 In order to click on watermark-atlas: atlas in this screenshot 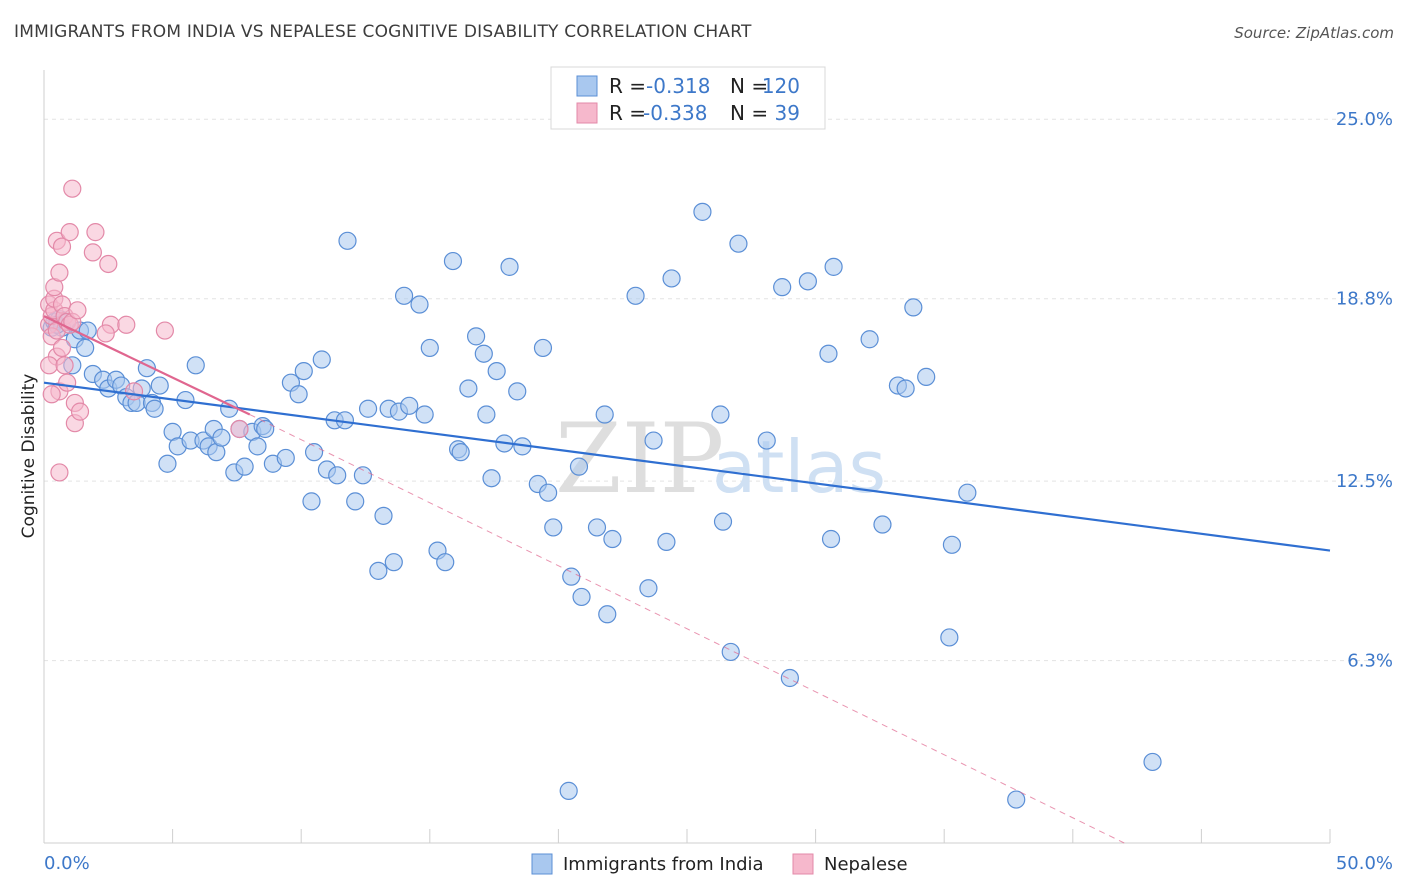, I will do `click(799, 467)`.